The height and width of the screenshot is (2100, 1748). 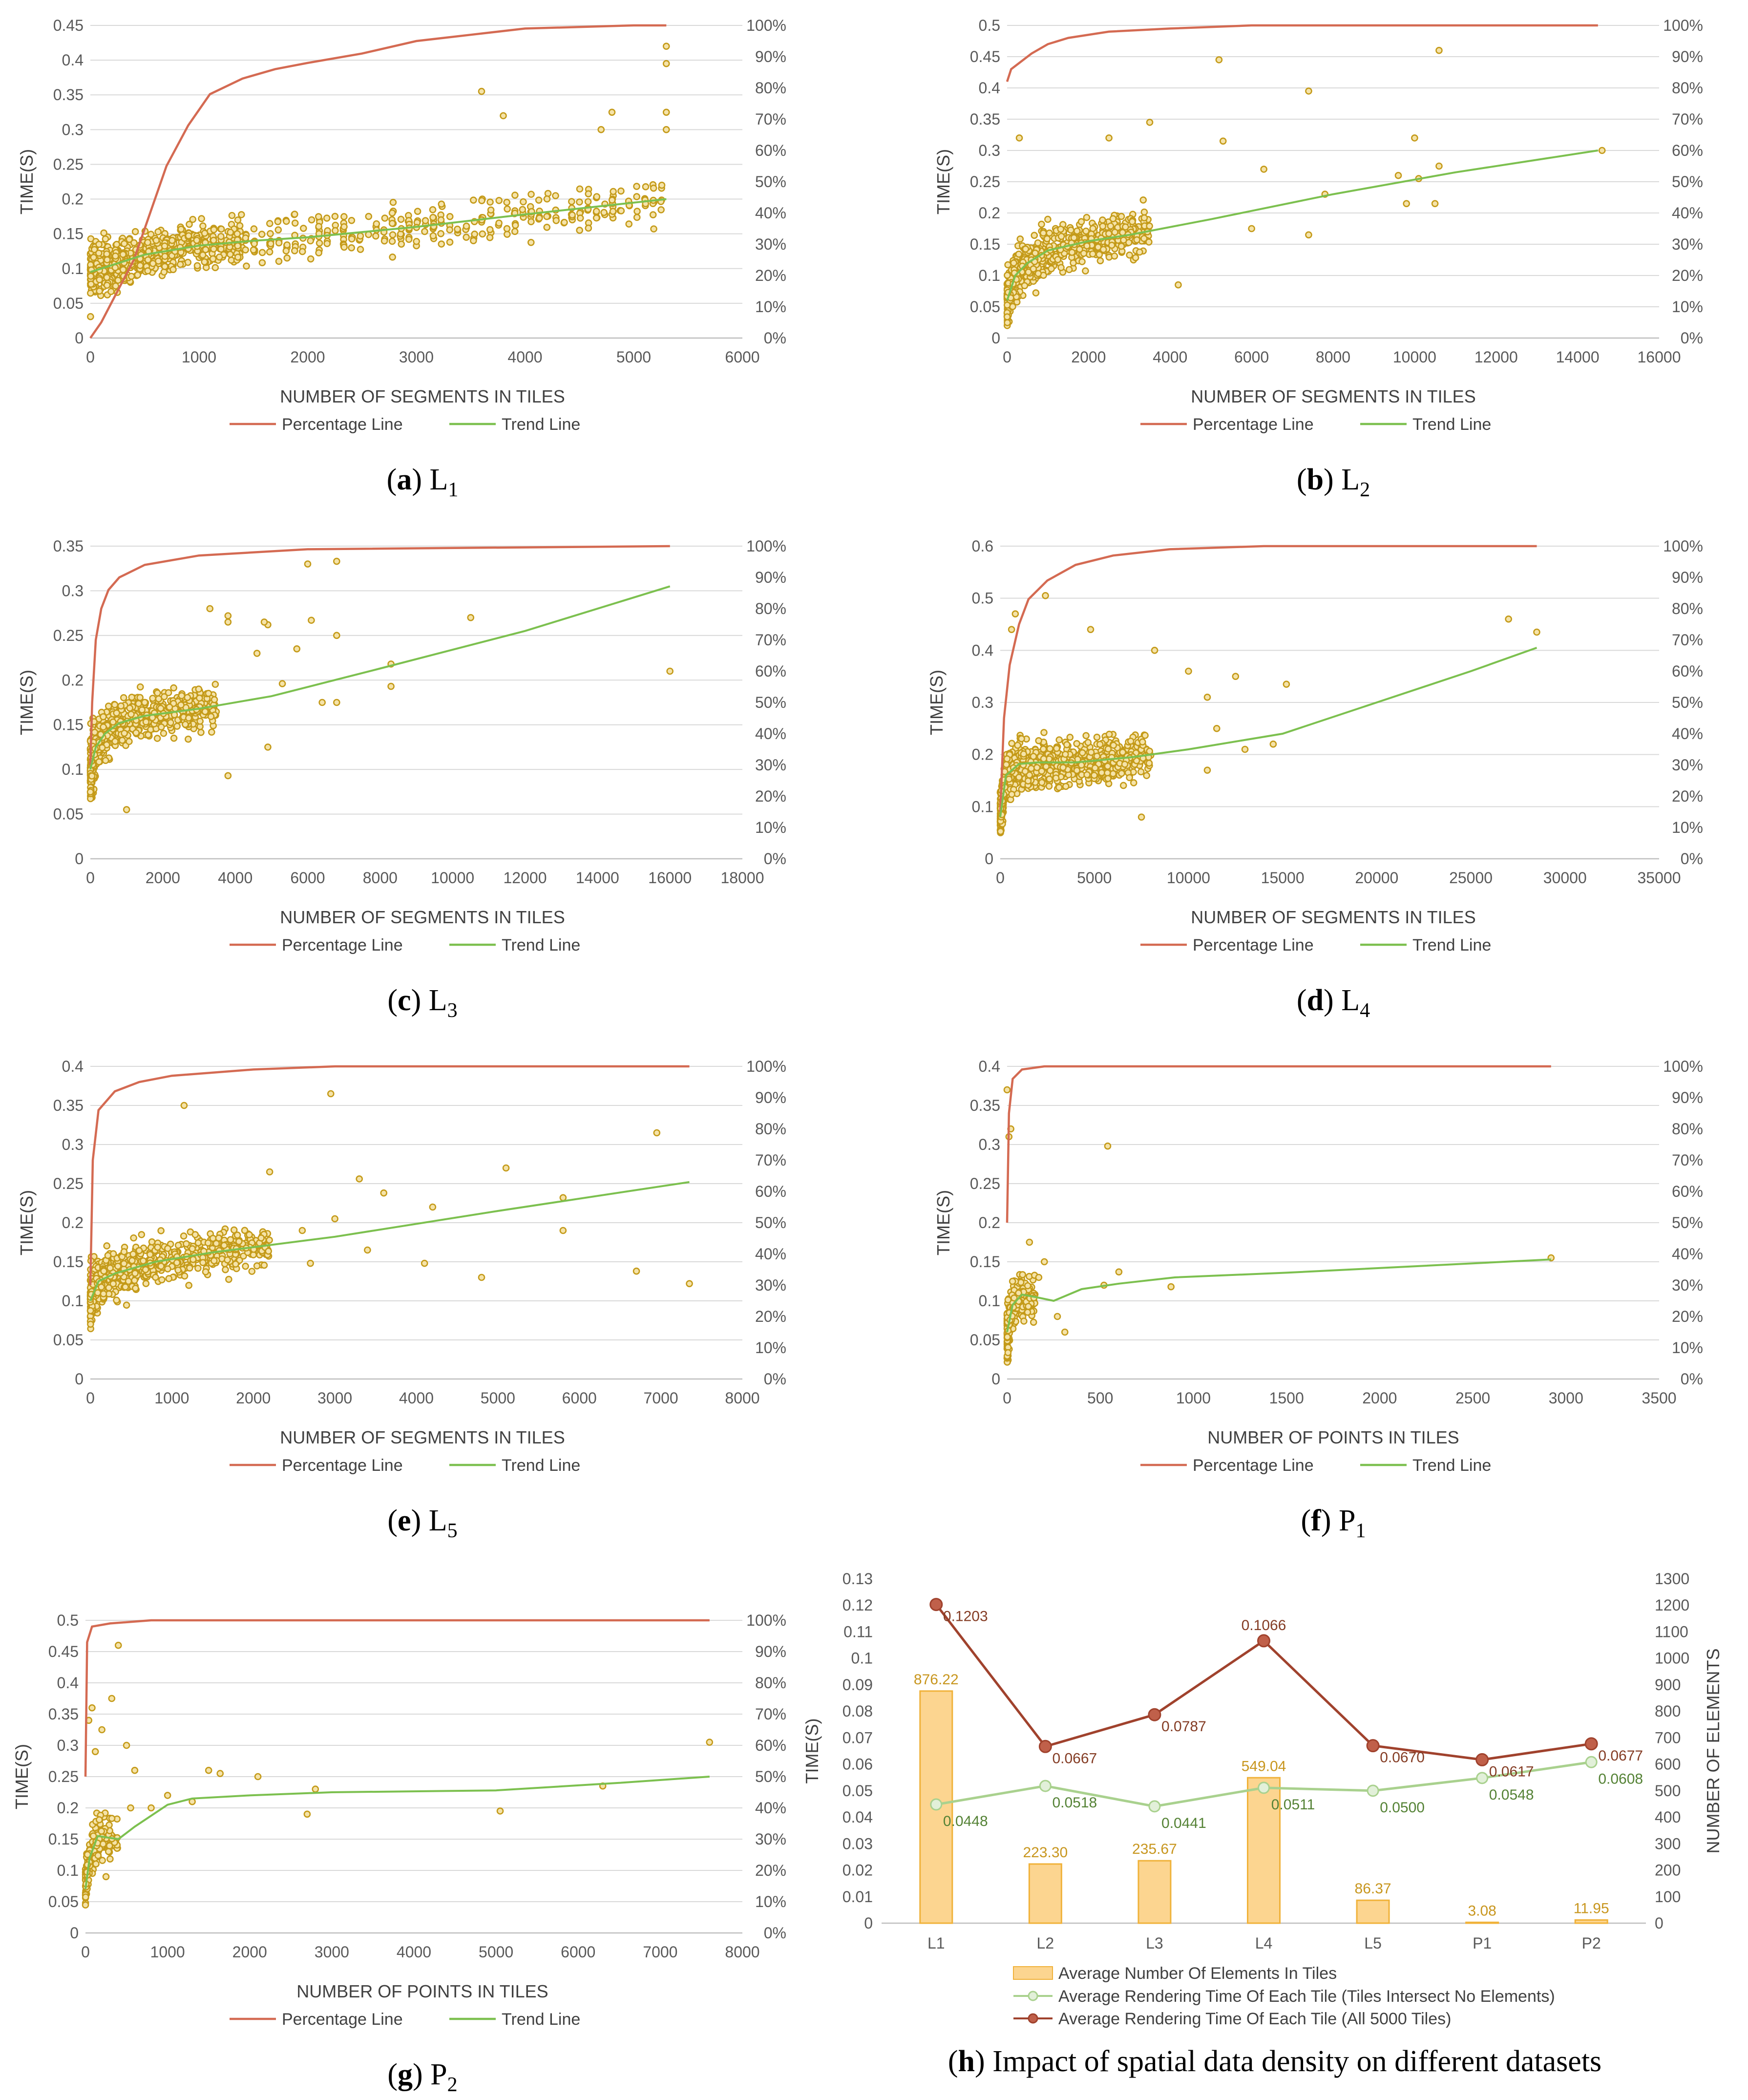 What do you see at coordinates (1033, 1996) in the screenshot?
I see `legend-noel-marker` at bounding box center [1033, 1996].